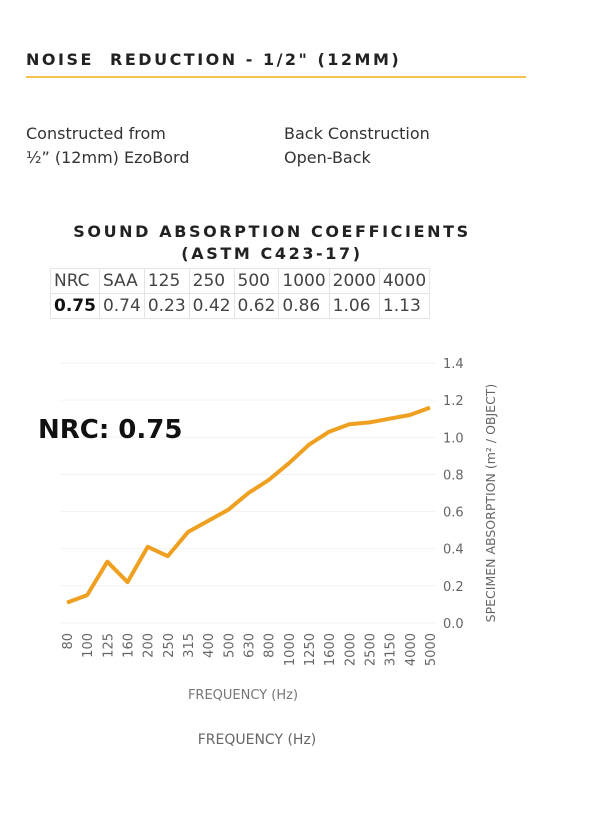 The image size is (596, 835). Describe the element at coordinates (354, 306) in the screenshot. I see `table-cell: 1.06` at that location.